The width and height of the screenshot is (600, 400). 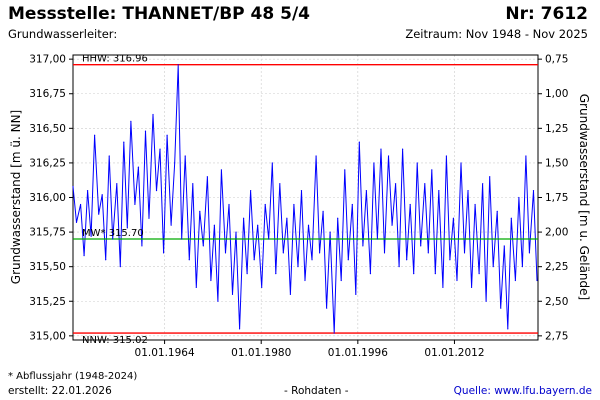 What do you see at coordinates (310, 349) in the screenshot?
I see `x-axis: 01.01.1964 01.01.1980 01.01.1996 01.01.2012` at bounding box center [310, 349].